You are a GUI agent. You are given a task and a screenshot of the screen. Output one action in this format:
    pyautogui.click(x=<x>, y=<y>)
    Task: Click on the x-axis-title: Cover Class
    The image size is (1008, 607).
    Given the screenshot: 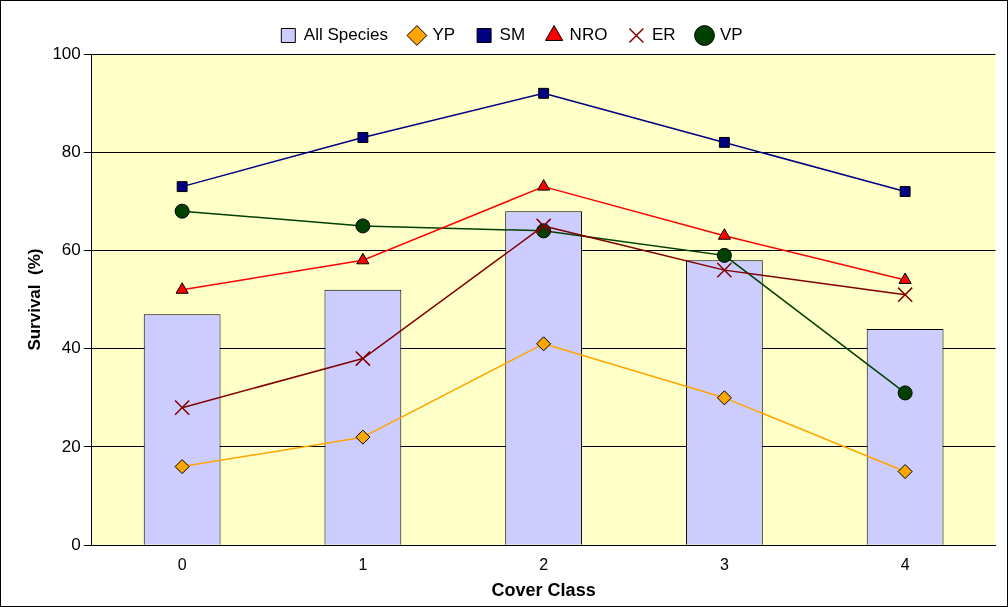 What is the action you would take?
    pyautogui.click(x=543, y=590)
    